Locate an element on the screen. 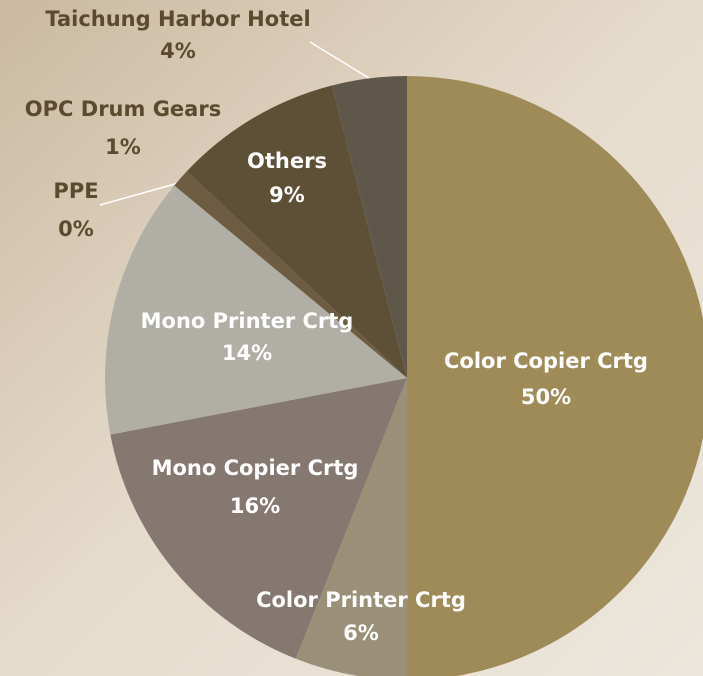 The image size is (703, 676). slice-label: Mono Printer Crtg is located at coordinates (247, 321).